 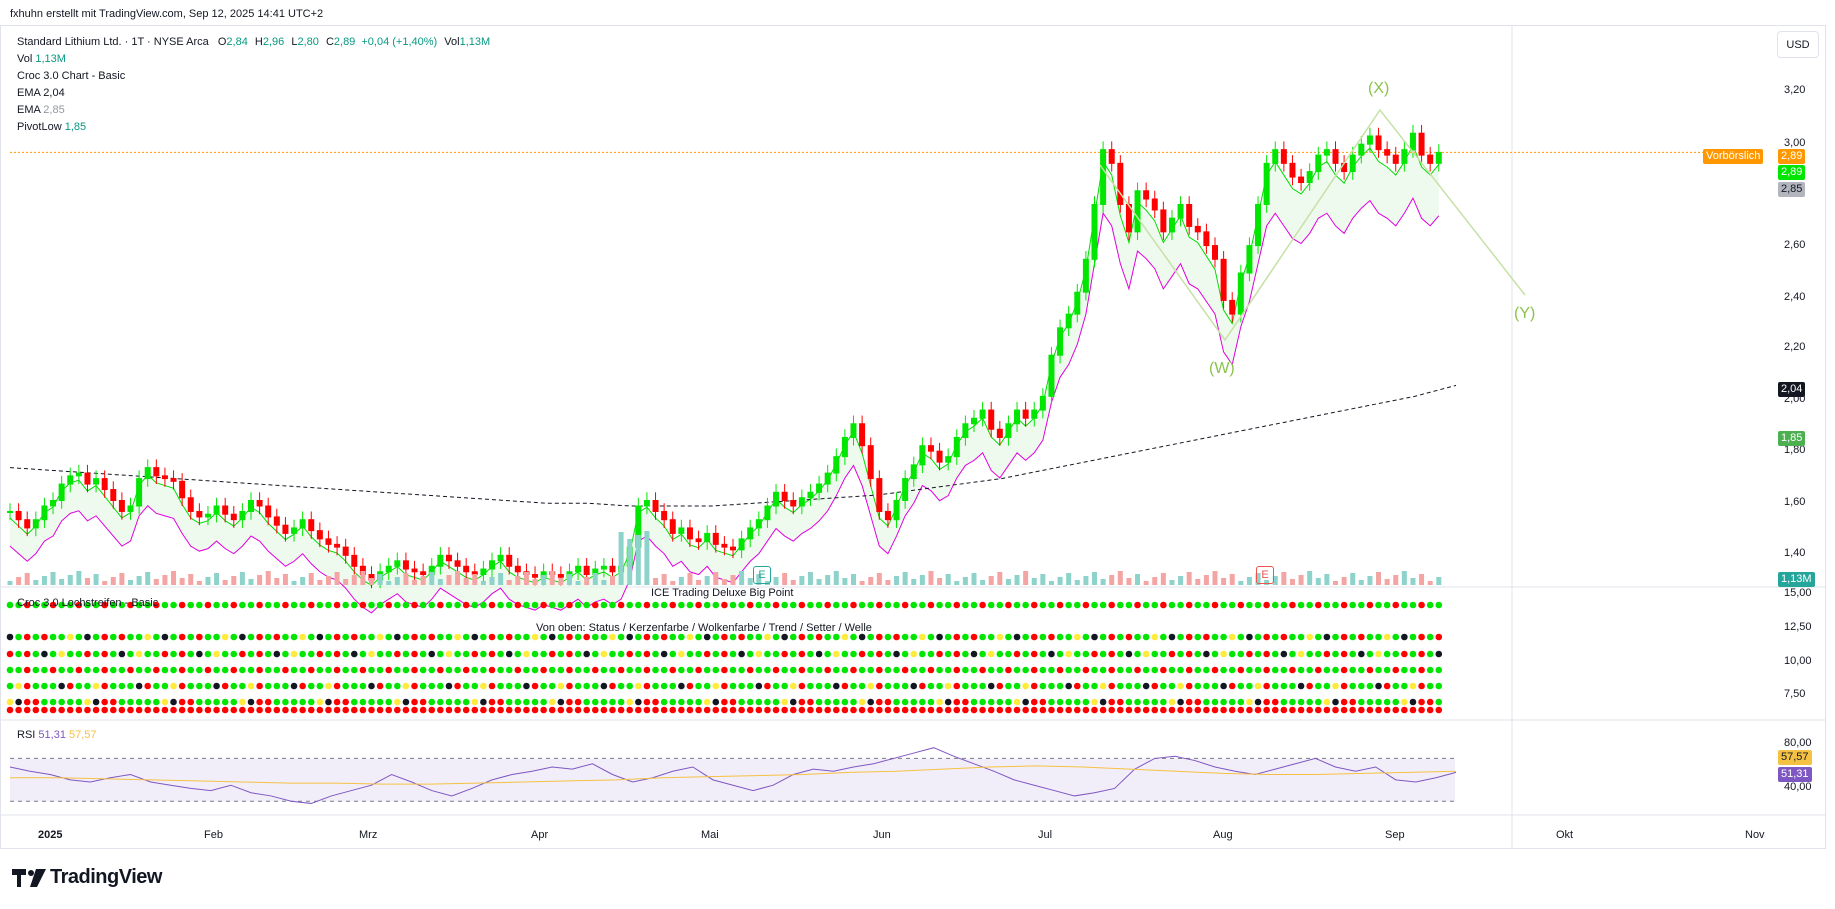 I want to click on legend-ema1-row: EMA 2,04, so click(x=253, y=93).